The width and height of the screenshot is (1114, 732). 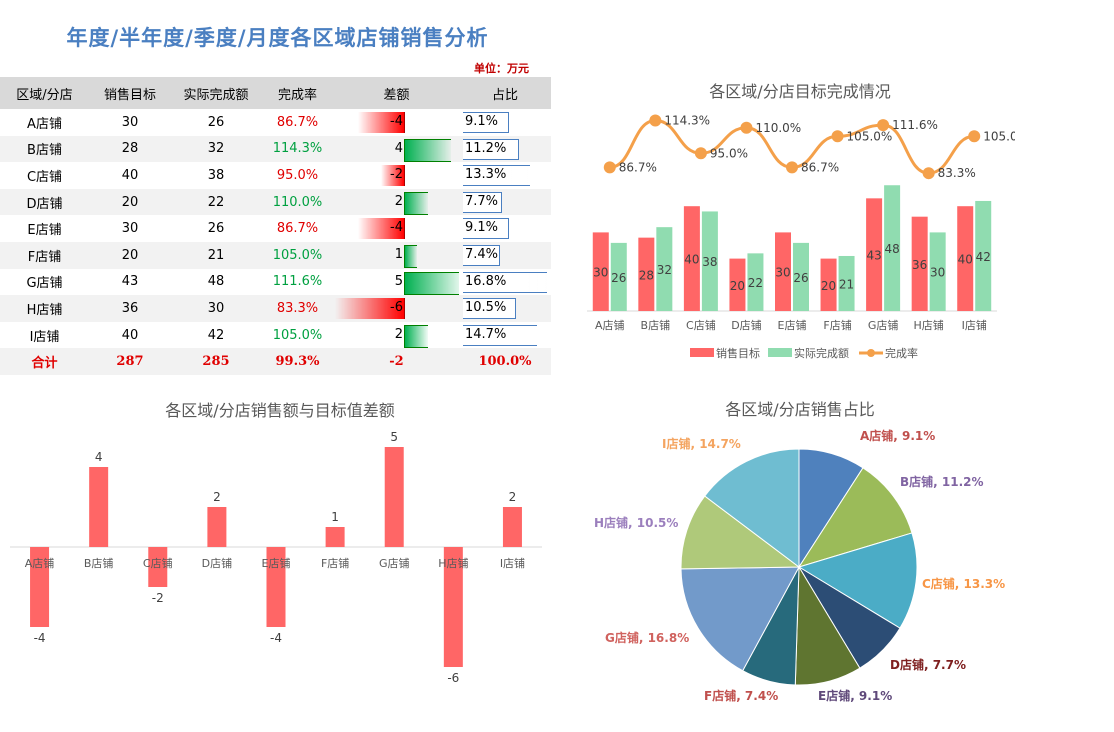 I want to click on table-row: G店铺 43 48 111.6% 5 16.8%, so click(x=275, y=282).